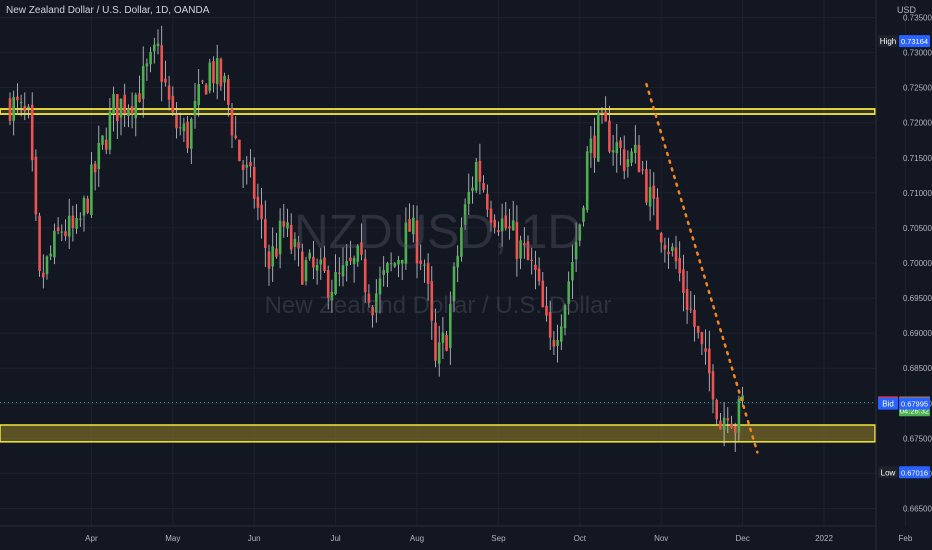 This screenshot has height=550, width=932. Describe the element at coordinates (904, 41) in the screenshot. I see `price-label: High 0.73164` at that location.